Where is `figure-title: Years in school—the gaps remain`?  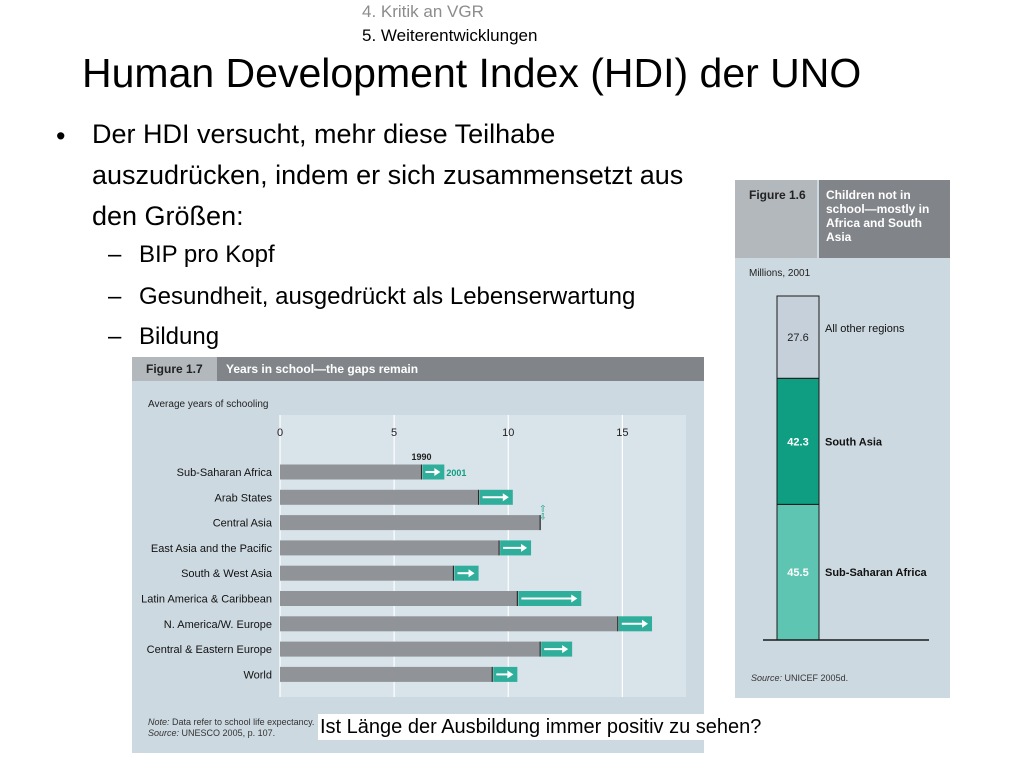 figure-title: Years in school—the gaps remain is located at coordinates (322, 369).